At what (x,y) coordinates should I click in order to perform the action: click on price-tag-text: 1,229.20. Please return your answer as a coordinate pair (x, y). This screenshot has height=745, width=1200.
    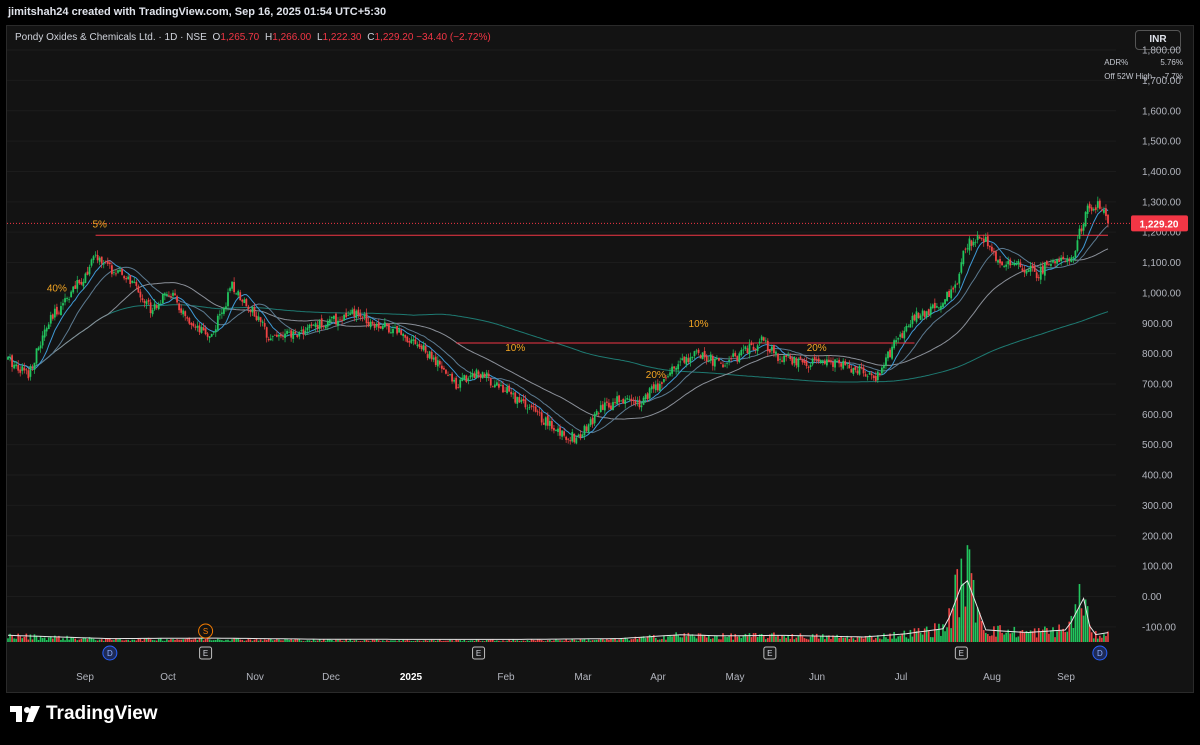
    Looking at the image, I should click on (1159, 224).